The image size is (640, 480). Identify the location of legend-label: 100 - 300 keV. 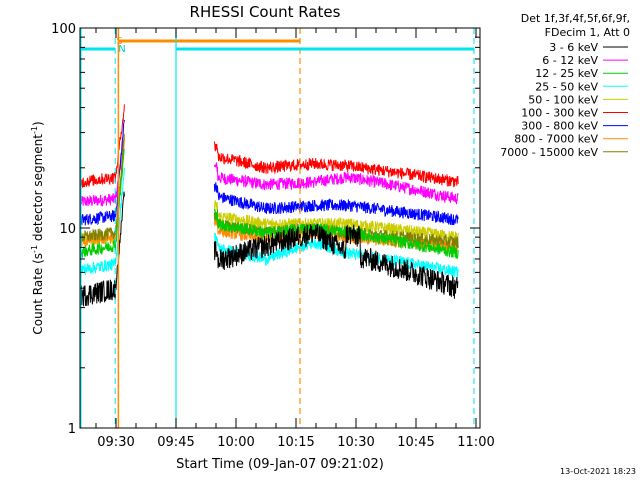
(559, 113).